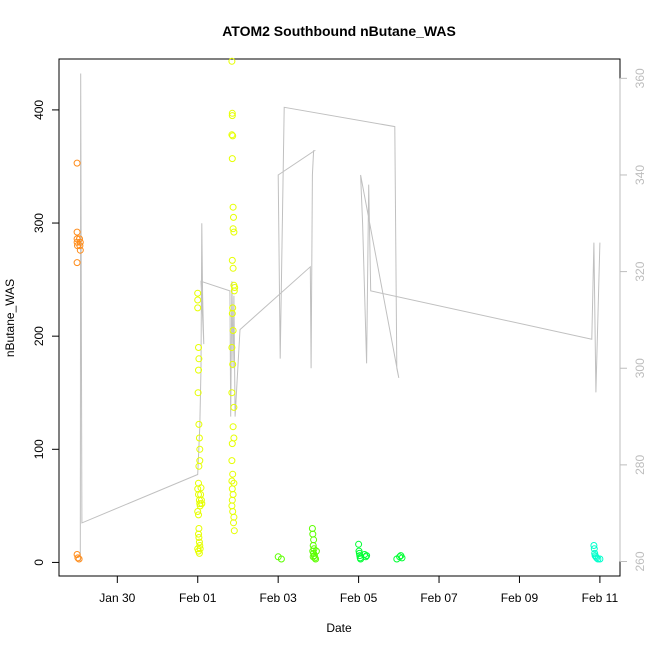 This screenshot has height=650, width=650. Describe the element at coordinates (198, 598) in the screenshot. I see `x-tick-label: Feb 01` at that location.